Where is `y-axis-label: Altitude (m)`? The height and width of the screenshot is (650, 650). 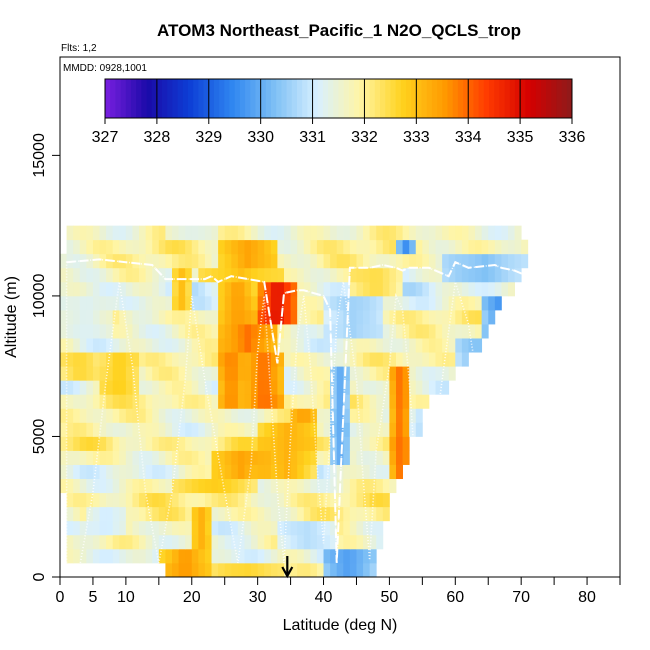
y-axis-label: Altitude (m) is located at coordinates (11, 317).